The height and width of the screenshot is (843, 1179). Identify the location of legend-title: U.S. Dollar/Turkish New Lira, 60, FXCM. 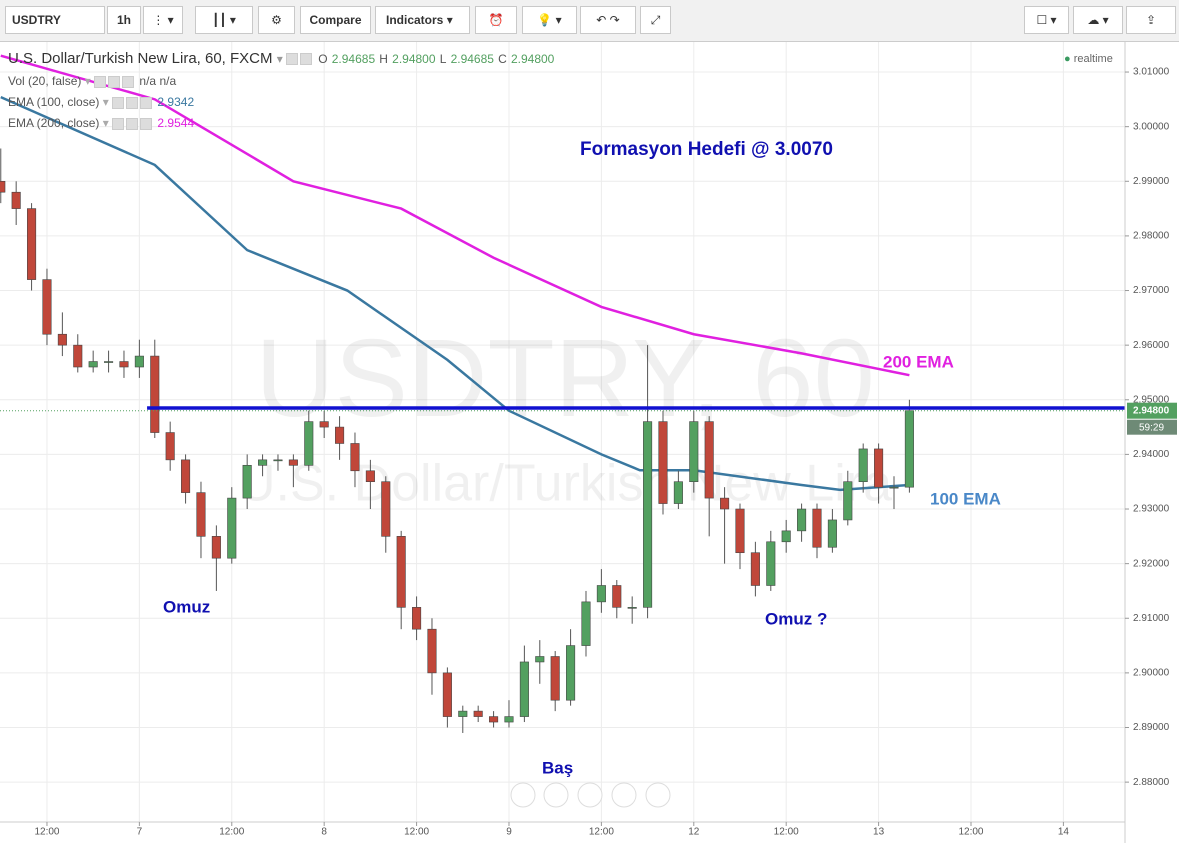
(140, 58).